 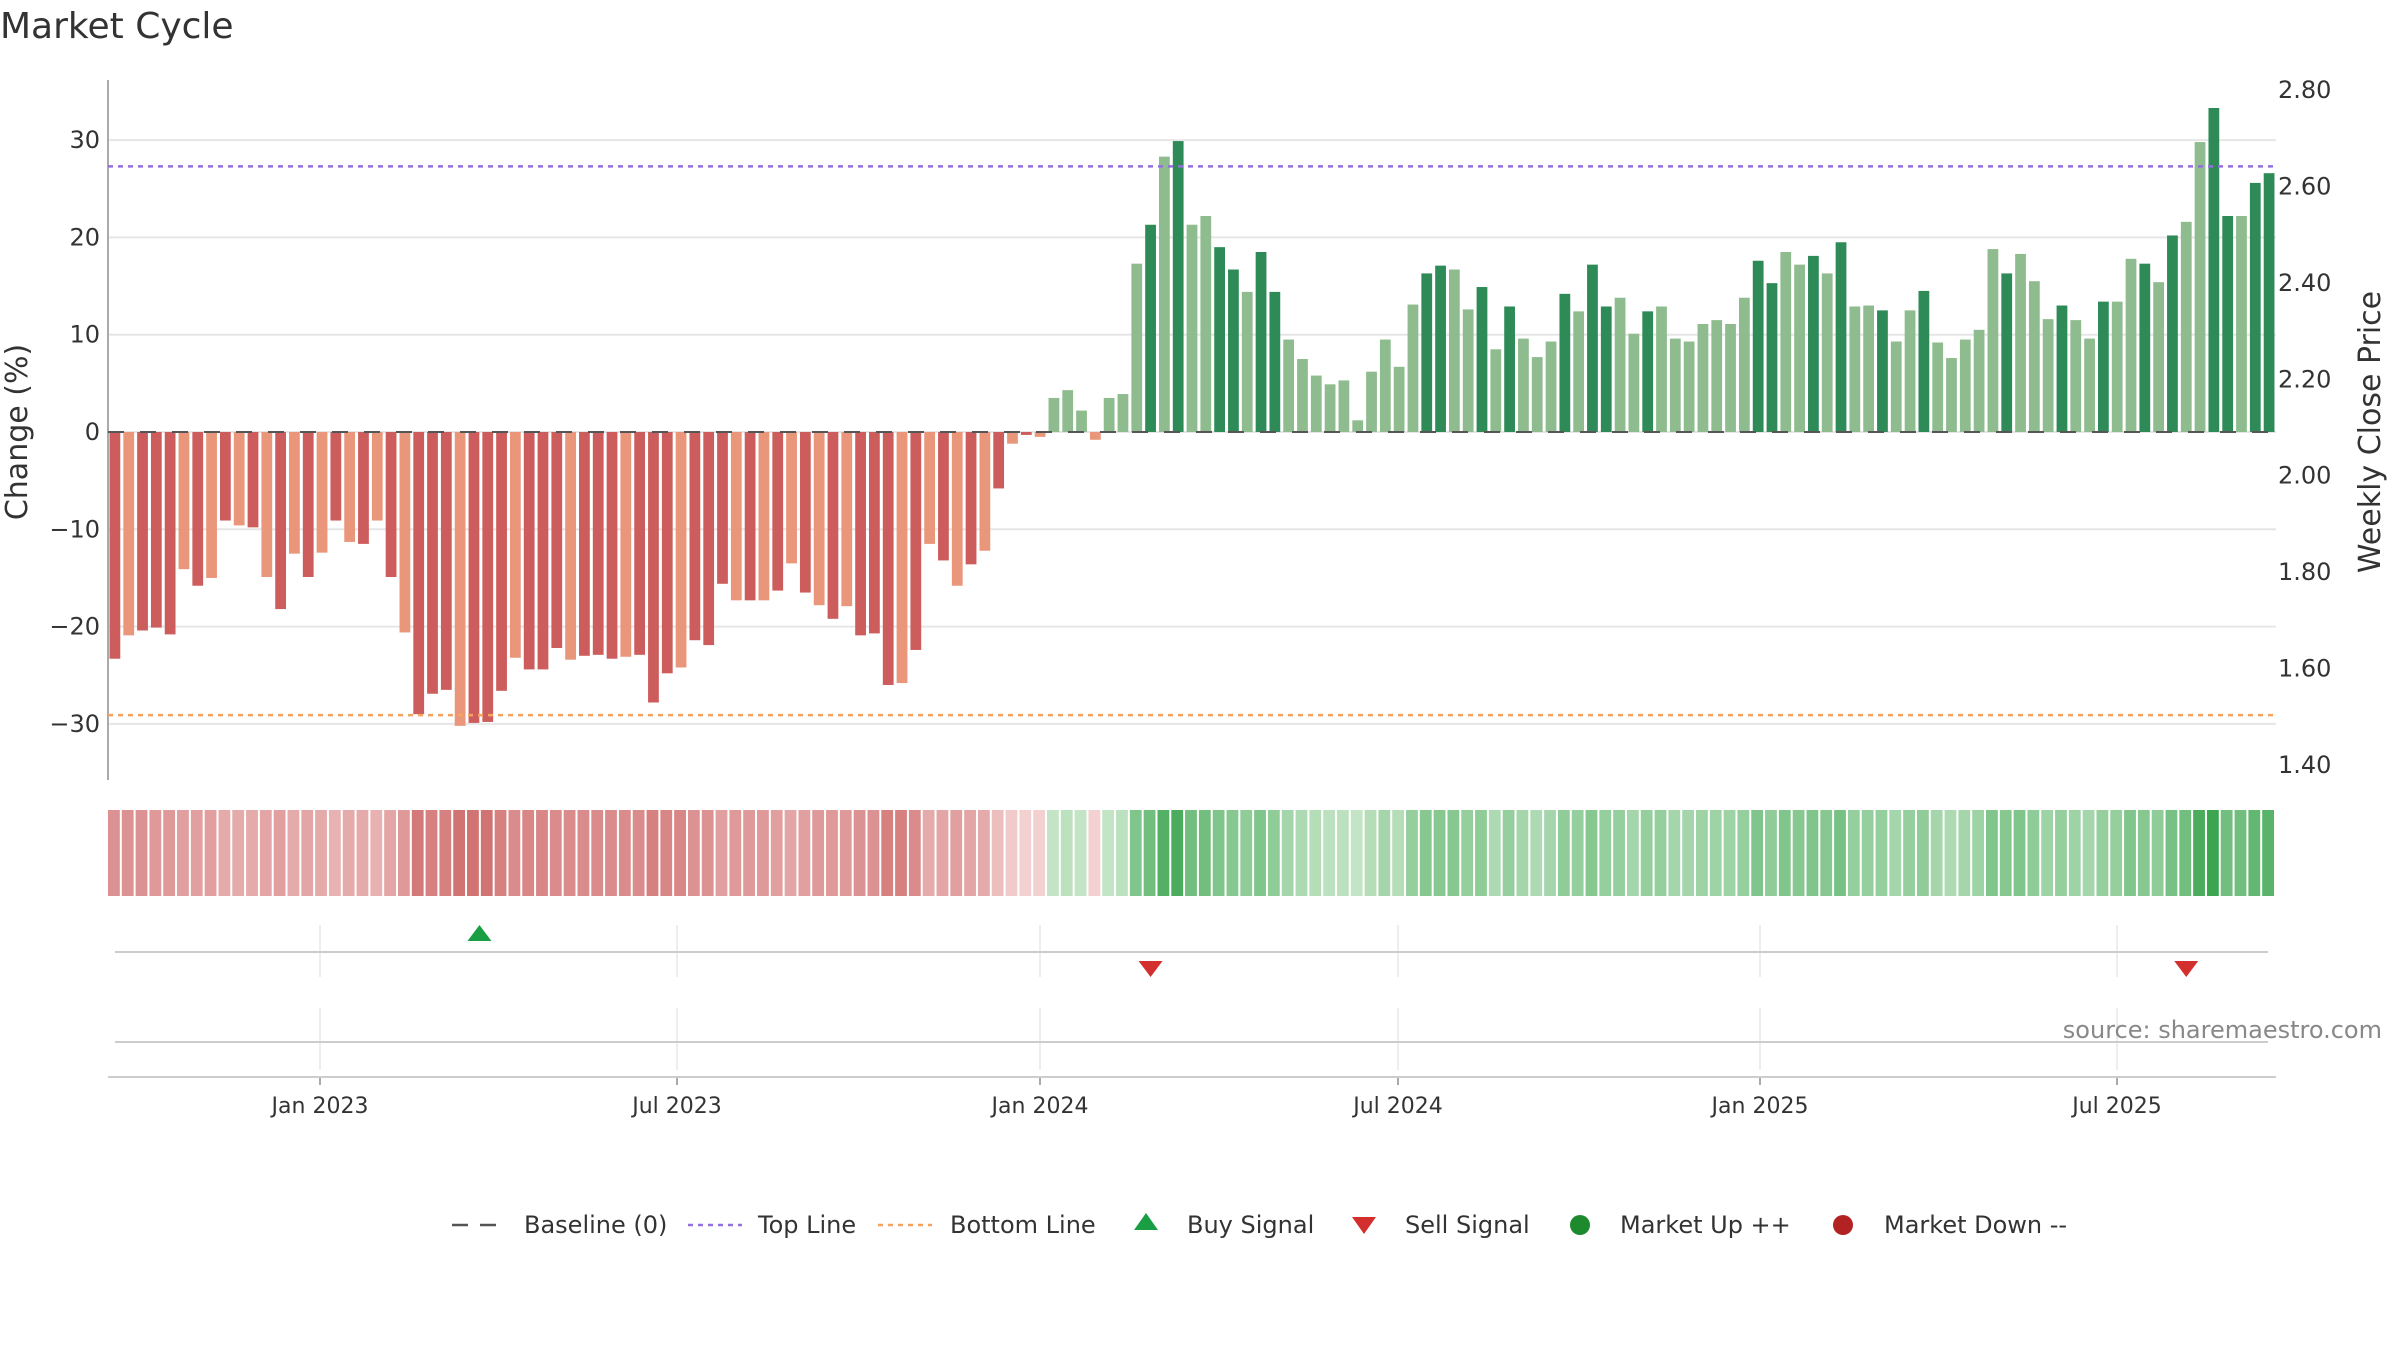 What do you see at coordinates (84, 237) in the screenshot?
I see `y-tick-label: 20` at bounding box center [84, 237].